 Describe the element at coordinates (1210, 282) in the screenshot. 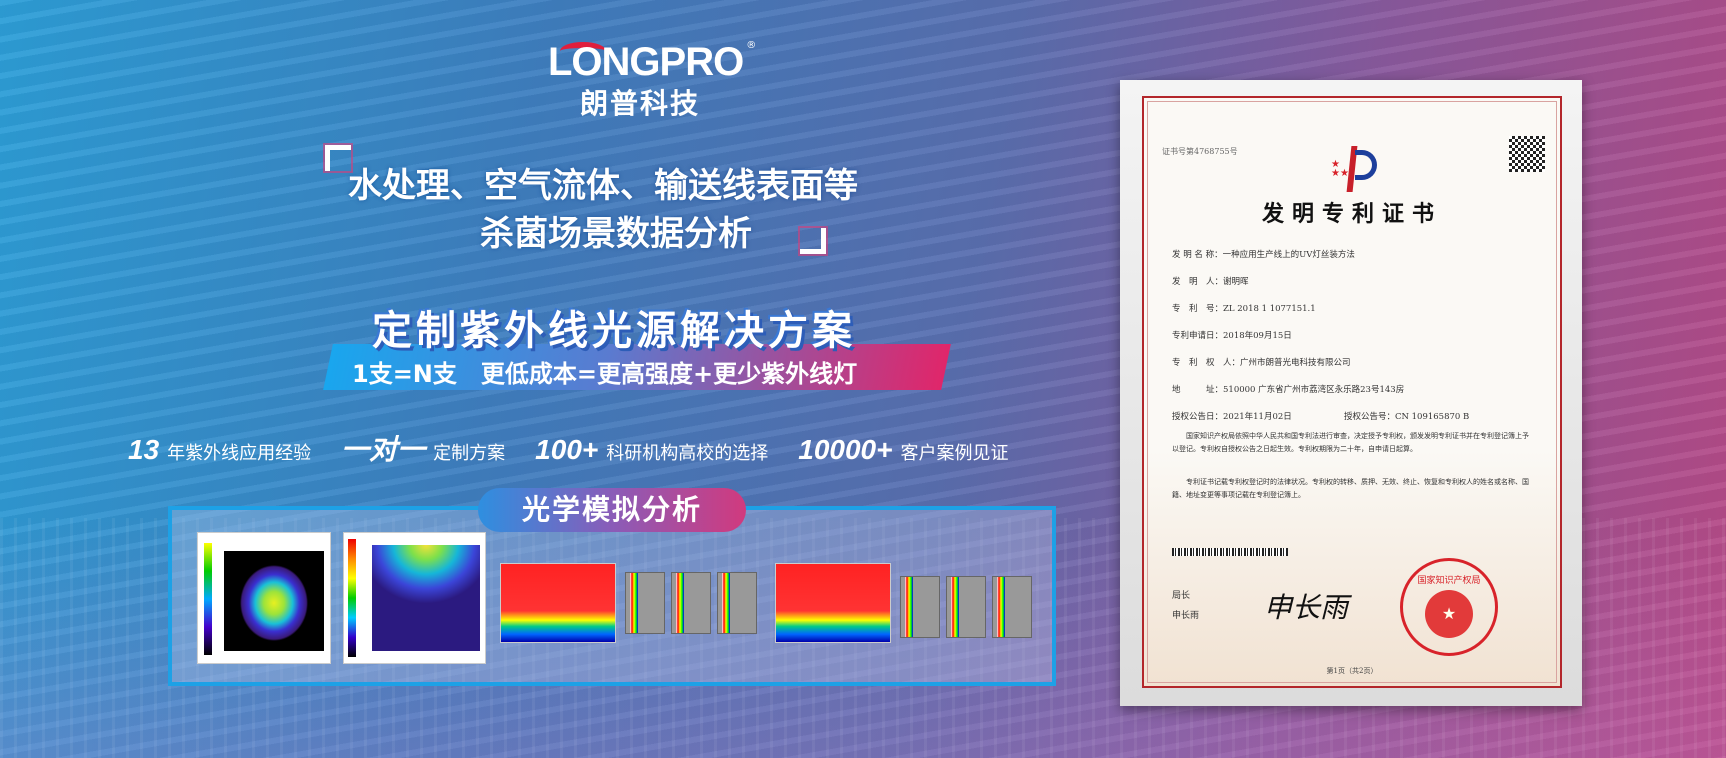

I see `certificate-field: 发 明 人：谢明晖` at that location.